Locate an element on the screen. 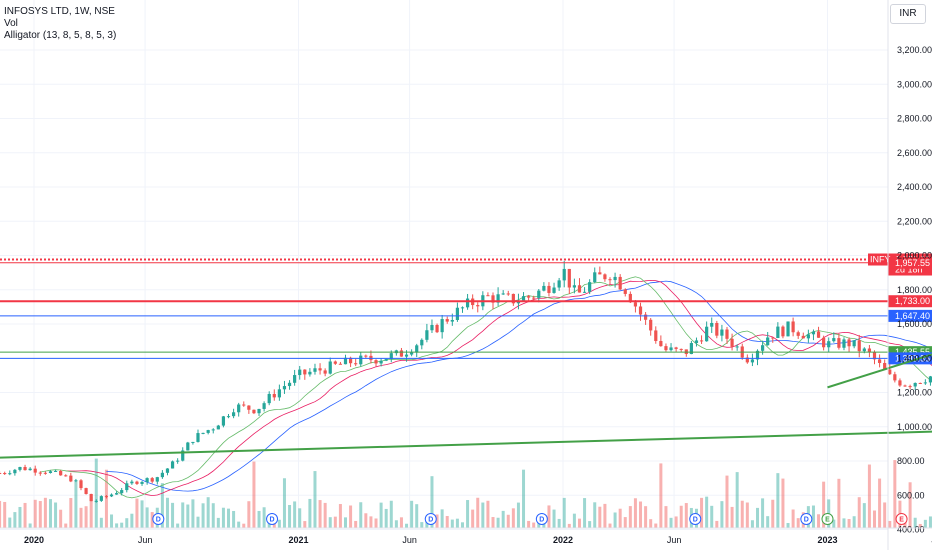  y-tick-label: 3,200.00 is located at coordinates (914, 50).